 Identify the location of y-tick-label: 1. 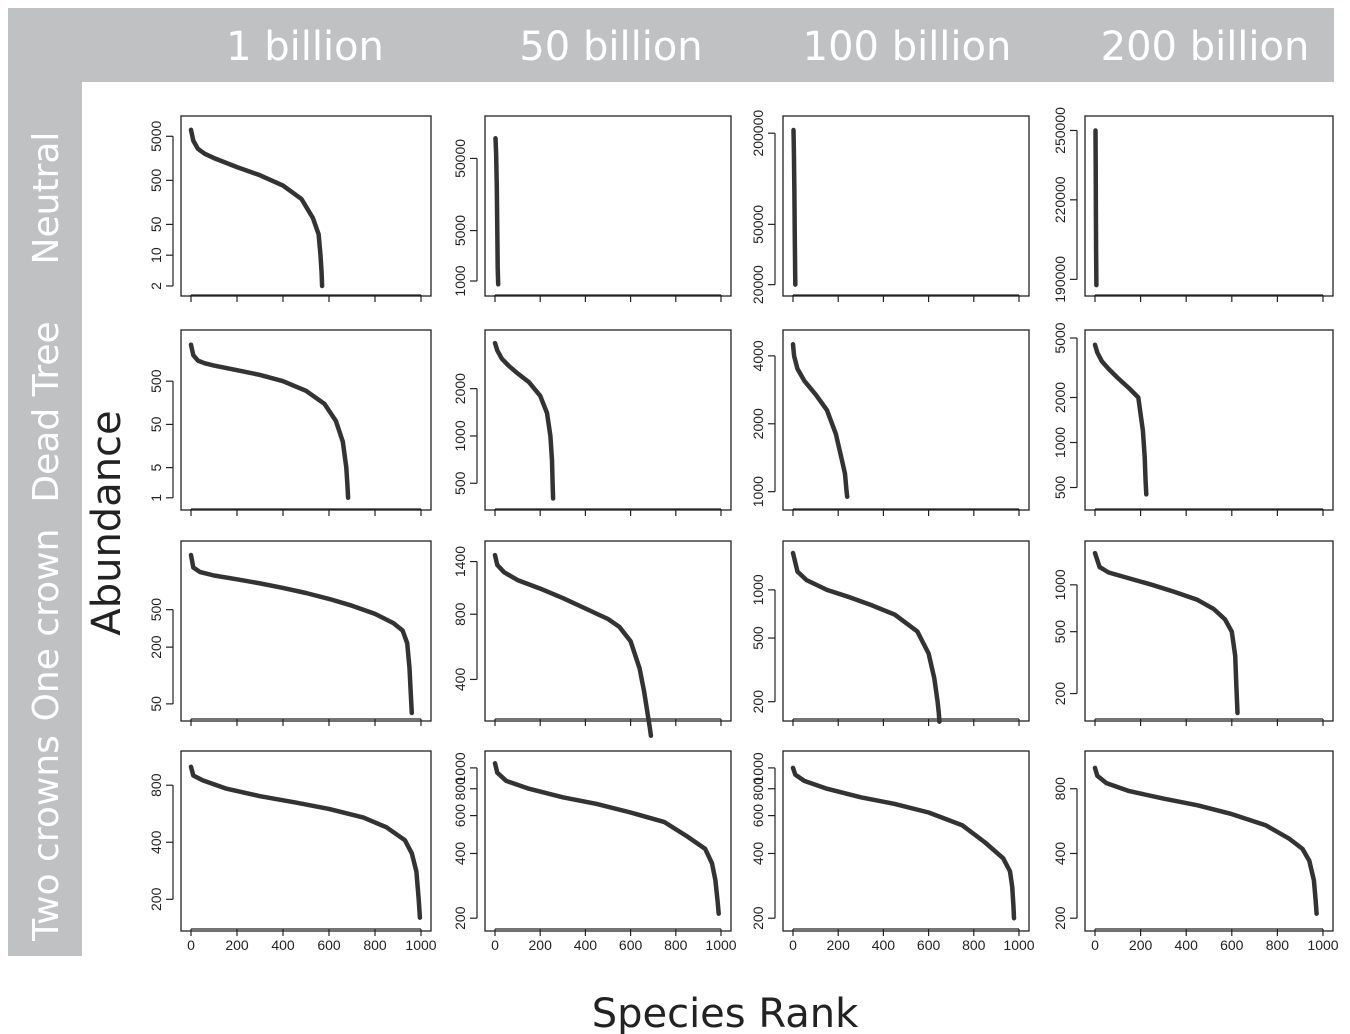
(156, 498).